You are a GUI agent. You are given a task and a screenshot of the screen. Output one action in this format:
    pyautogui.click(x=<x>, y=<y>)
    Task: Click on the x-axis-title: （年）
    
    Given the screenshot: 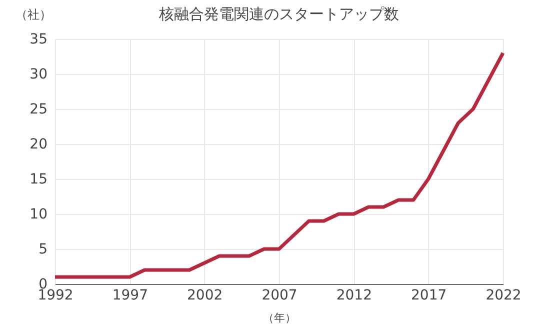 What is the action you would take?
    pyautogui.click(x=279, y=318)
    